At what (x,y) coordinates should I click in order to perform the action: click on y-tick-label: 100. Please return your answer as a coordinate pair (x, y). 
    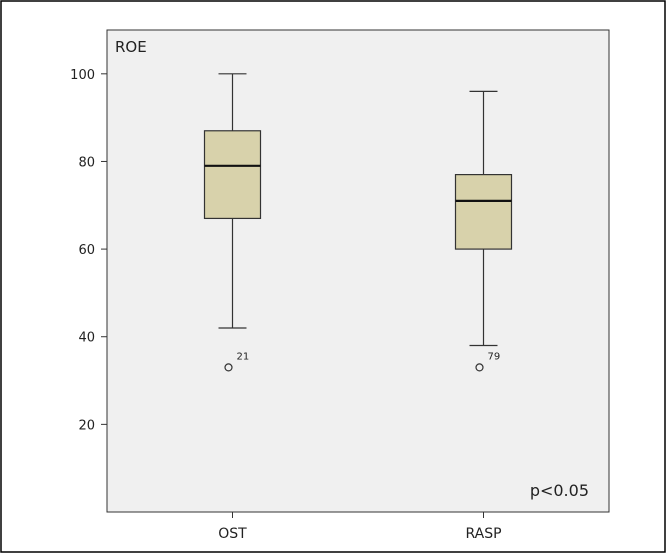
    Looking at the image, I should click on (82, 75).